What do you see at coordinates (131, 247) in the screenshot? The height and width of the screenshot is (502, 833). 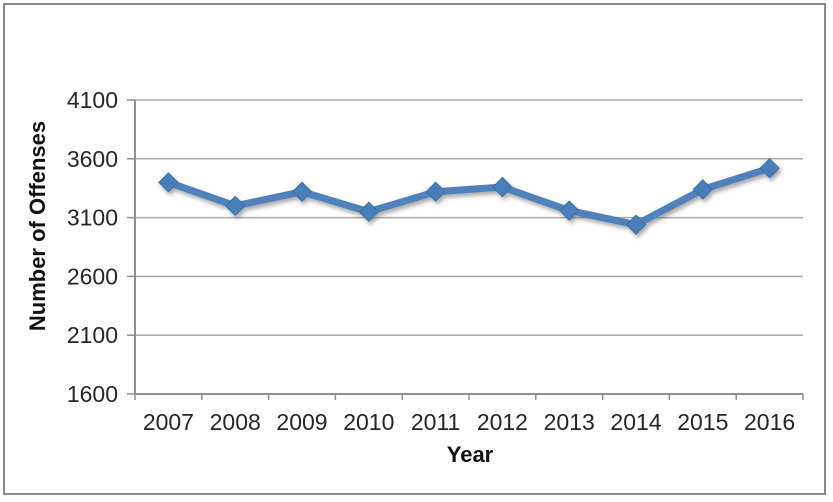 I see `y-axis-ticks` at bounding box center [131, 247].